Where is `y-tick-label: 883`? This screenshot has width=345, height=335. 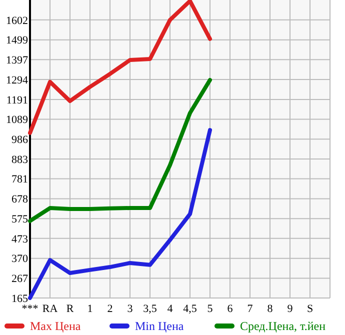 y-tick-label: 883 is located at coordinates (20, 160).